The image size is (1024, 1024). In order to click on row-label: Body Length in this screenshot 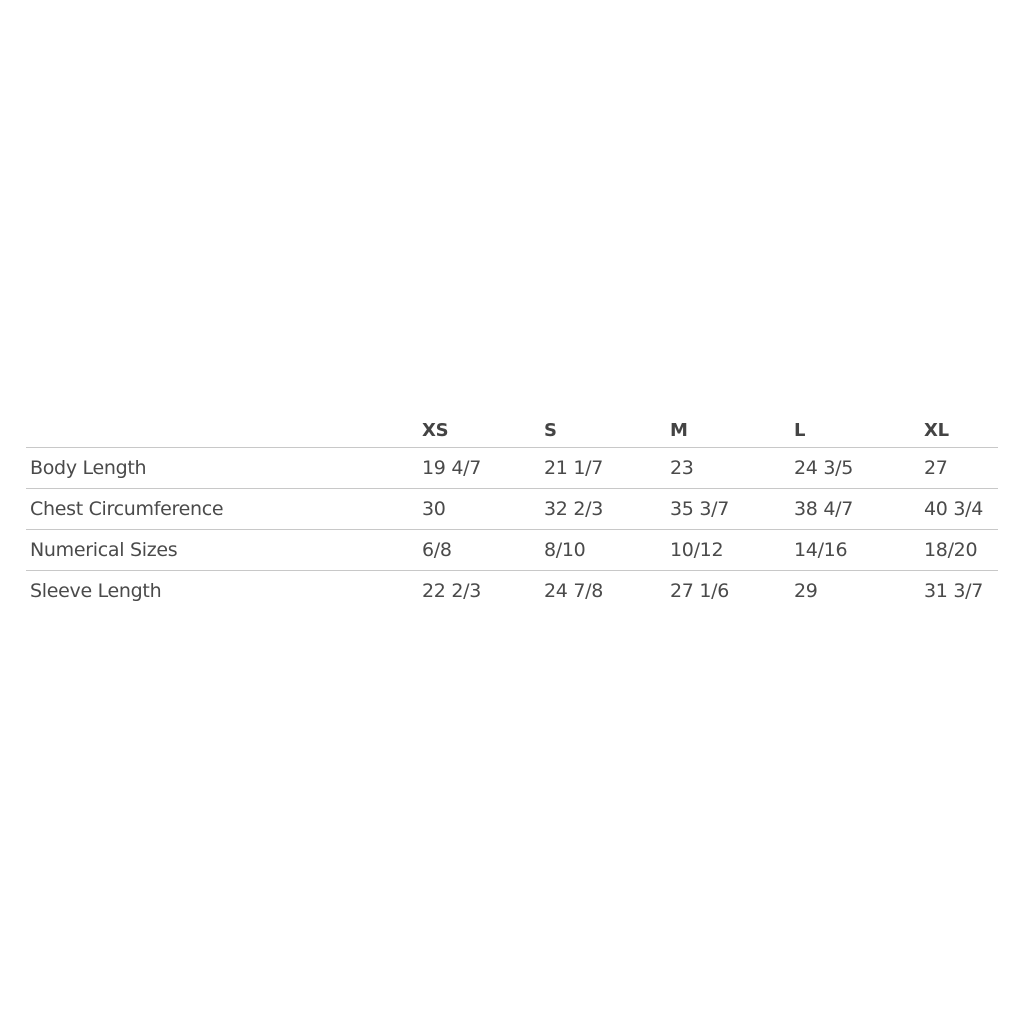, I will do `click(88, 468)`.